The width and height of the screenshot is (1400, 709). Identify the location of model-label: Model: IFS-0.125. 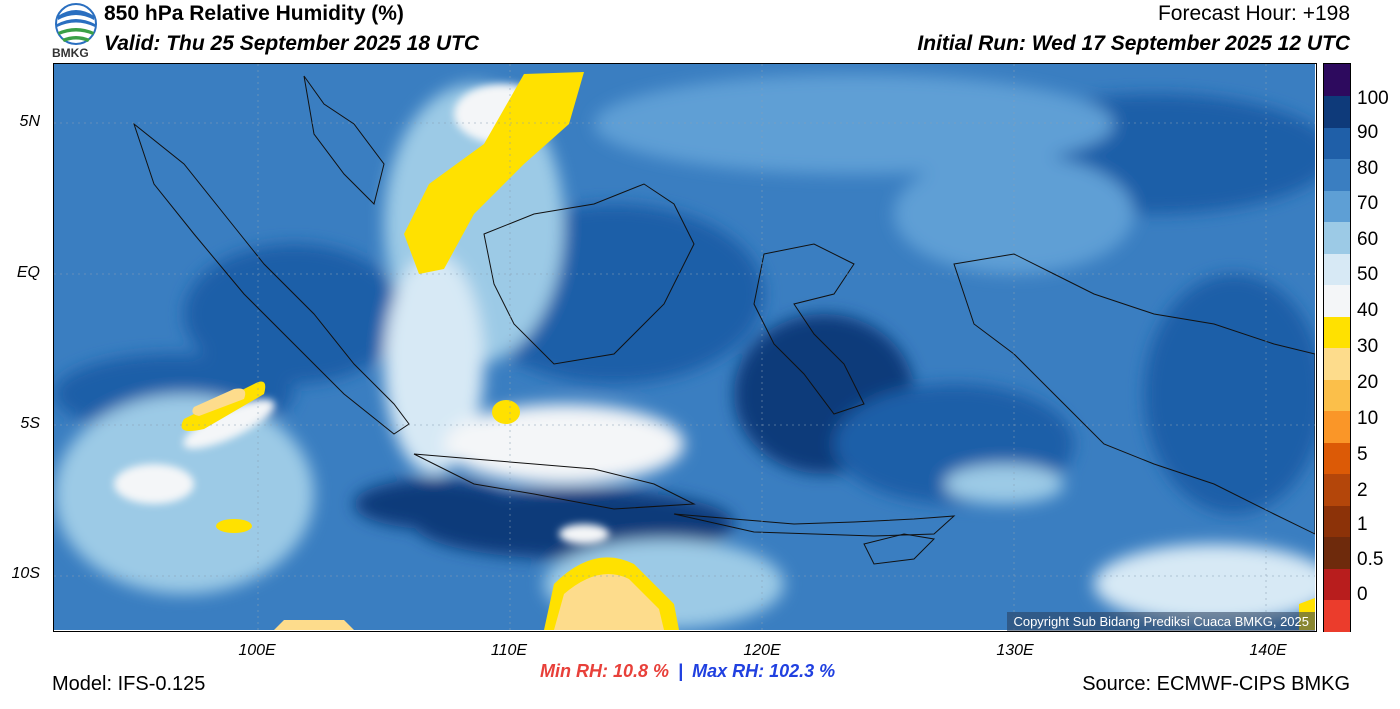
(129, 684).